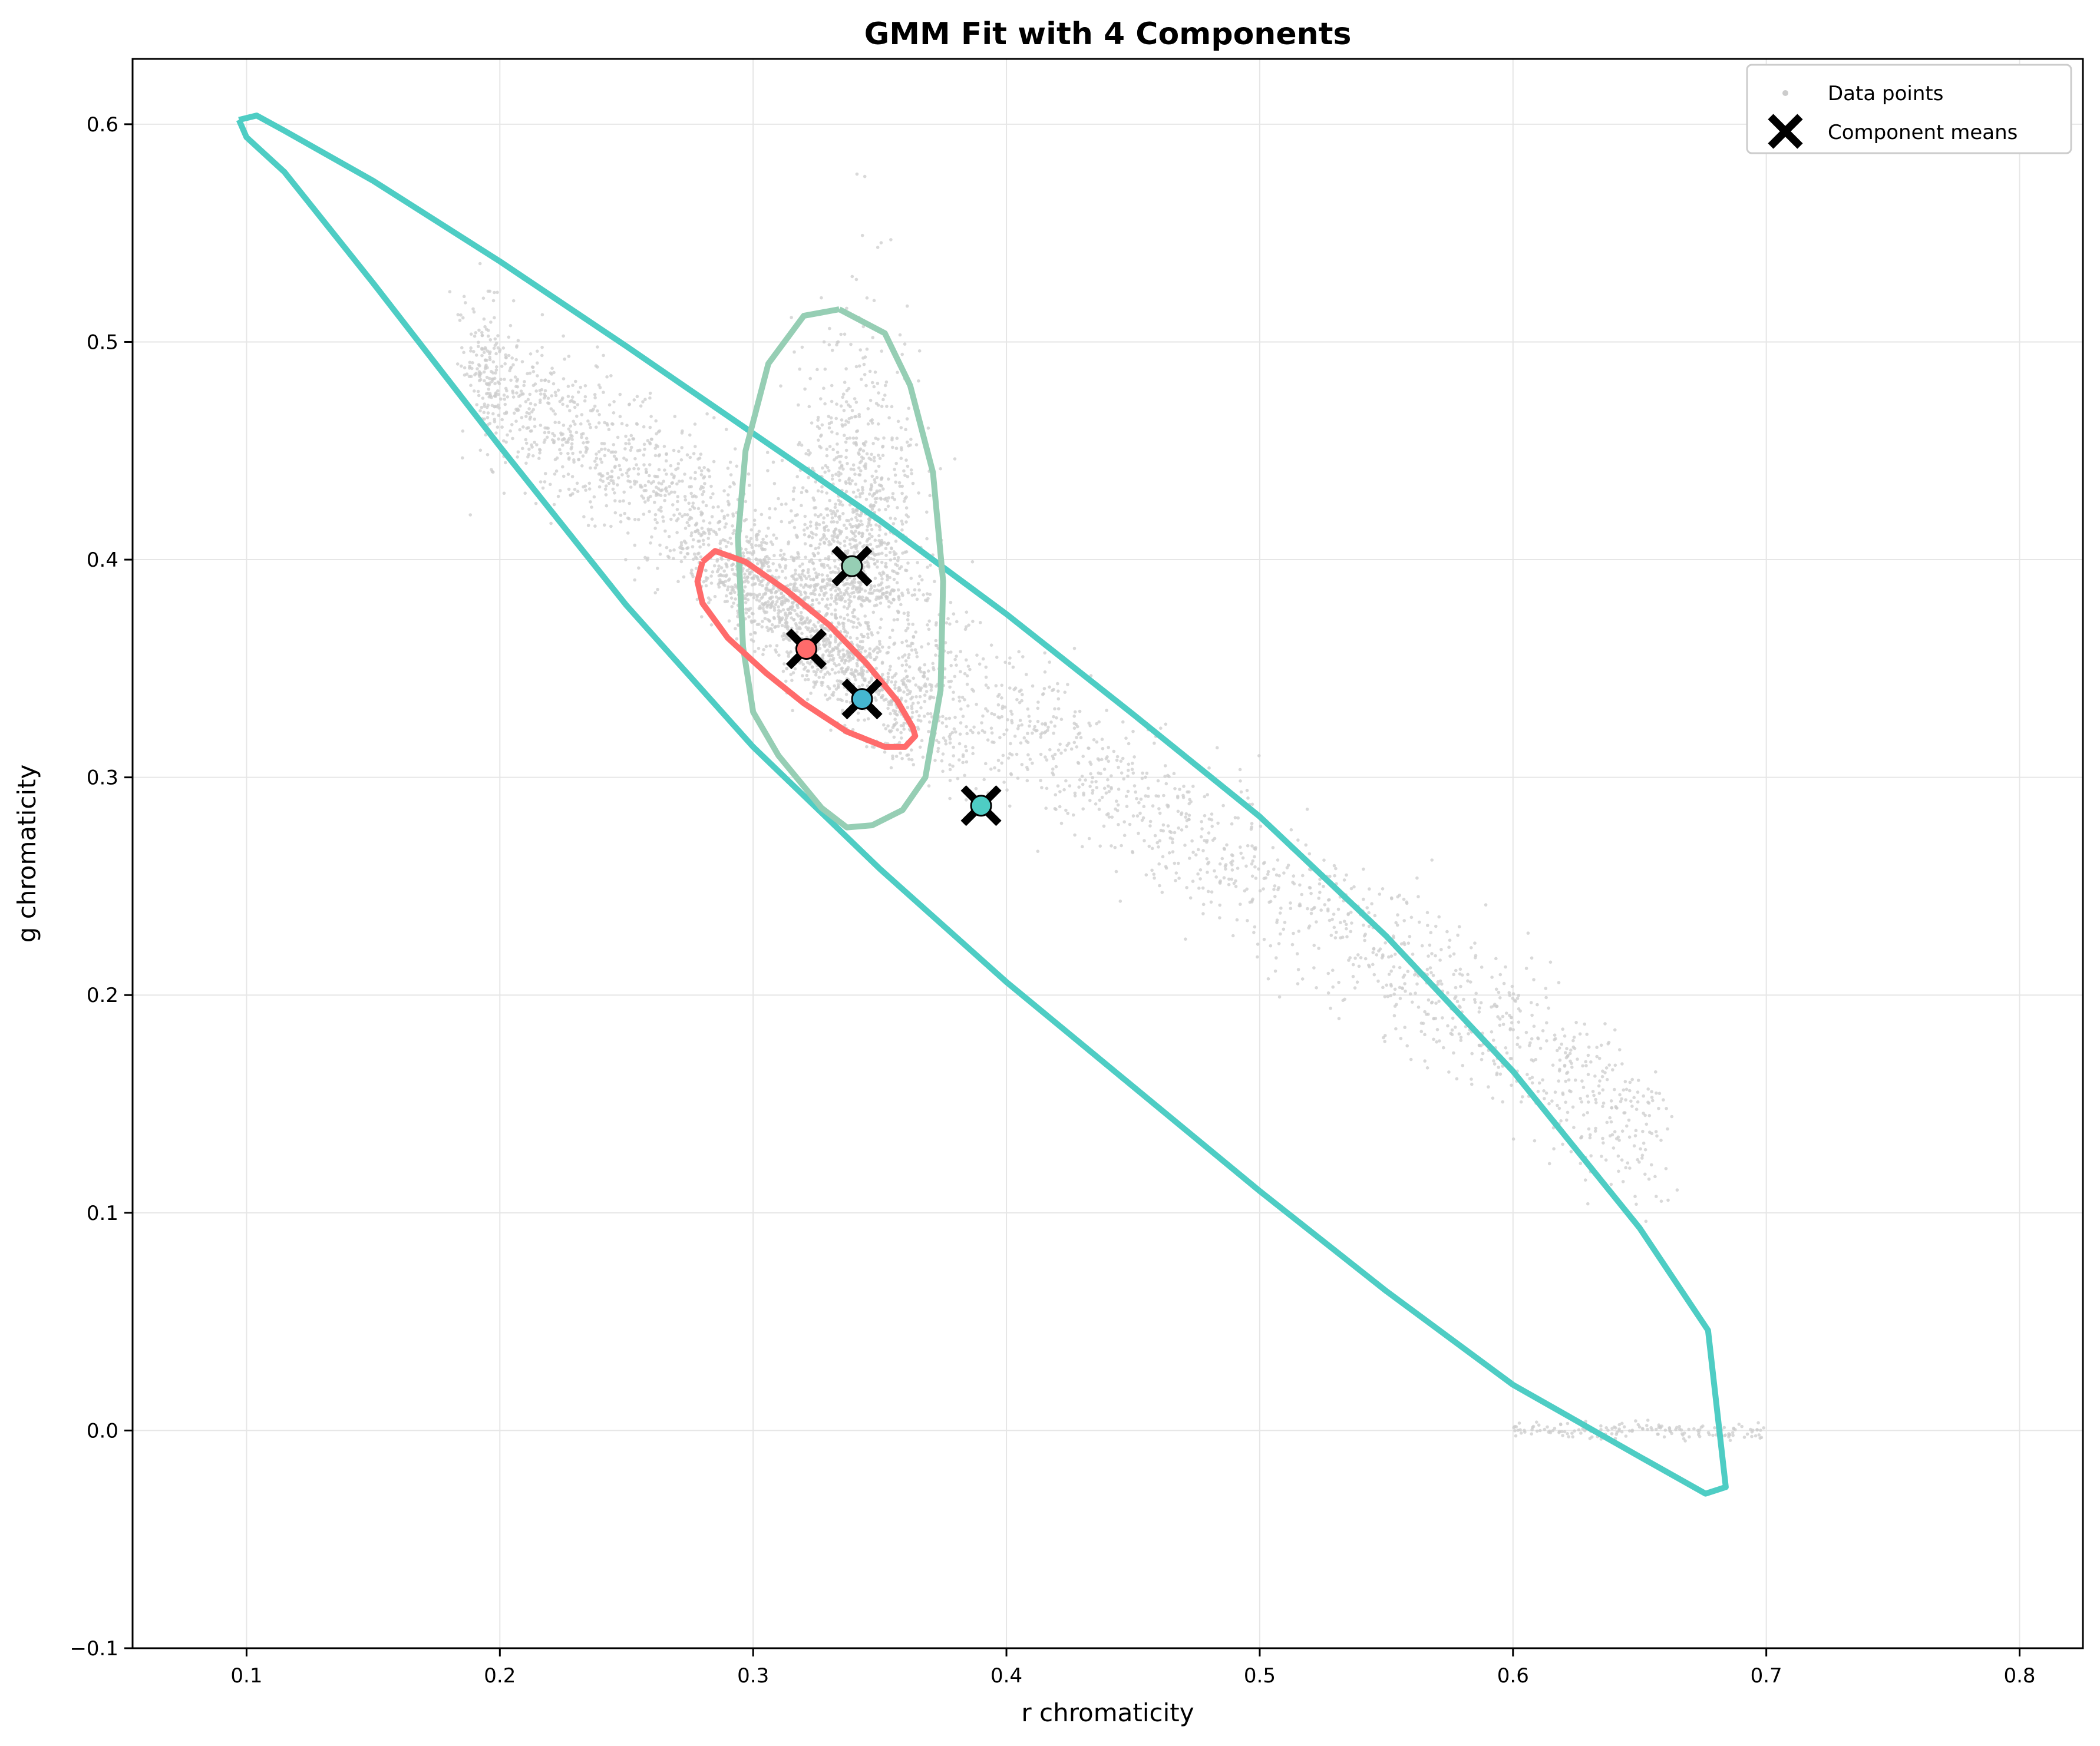 This screenshot has height=1746, width=2100. Describe the element at coordinates (852, 566) in the screenshot. I see `mean-dot` at that location.